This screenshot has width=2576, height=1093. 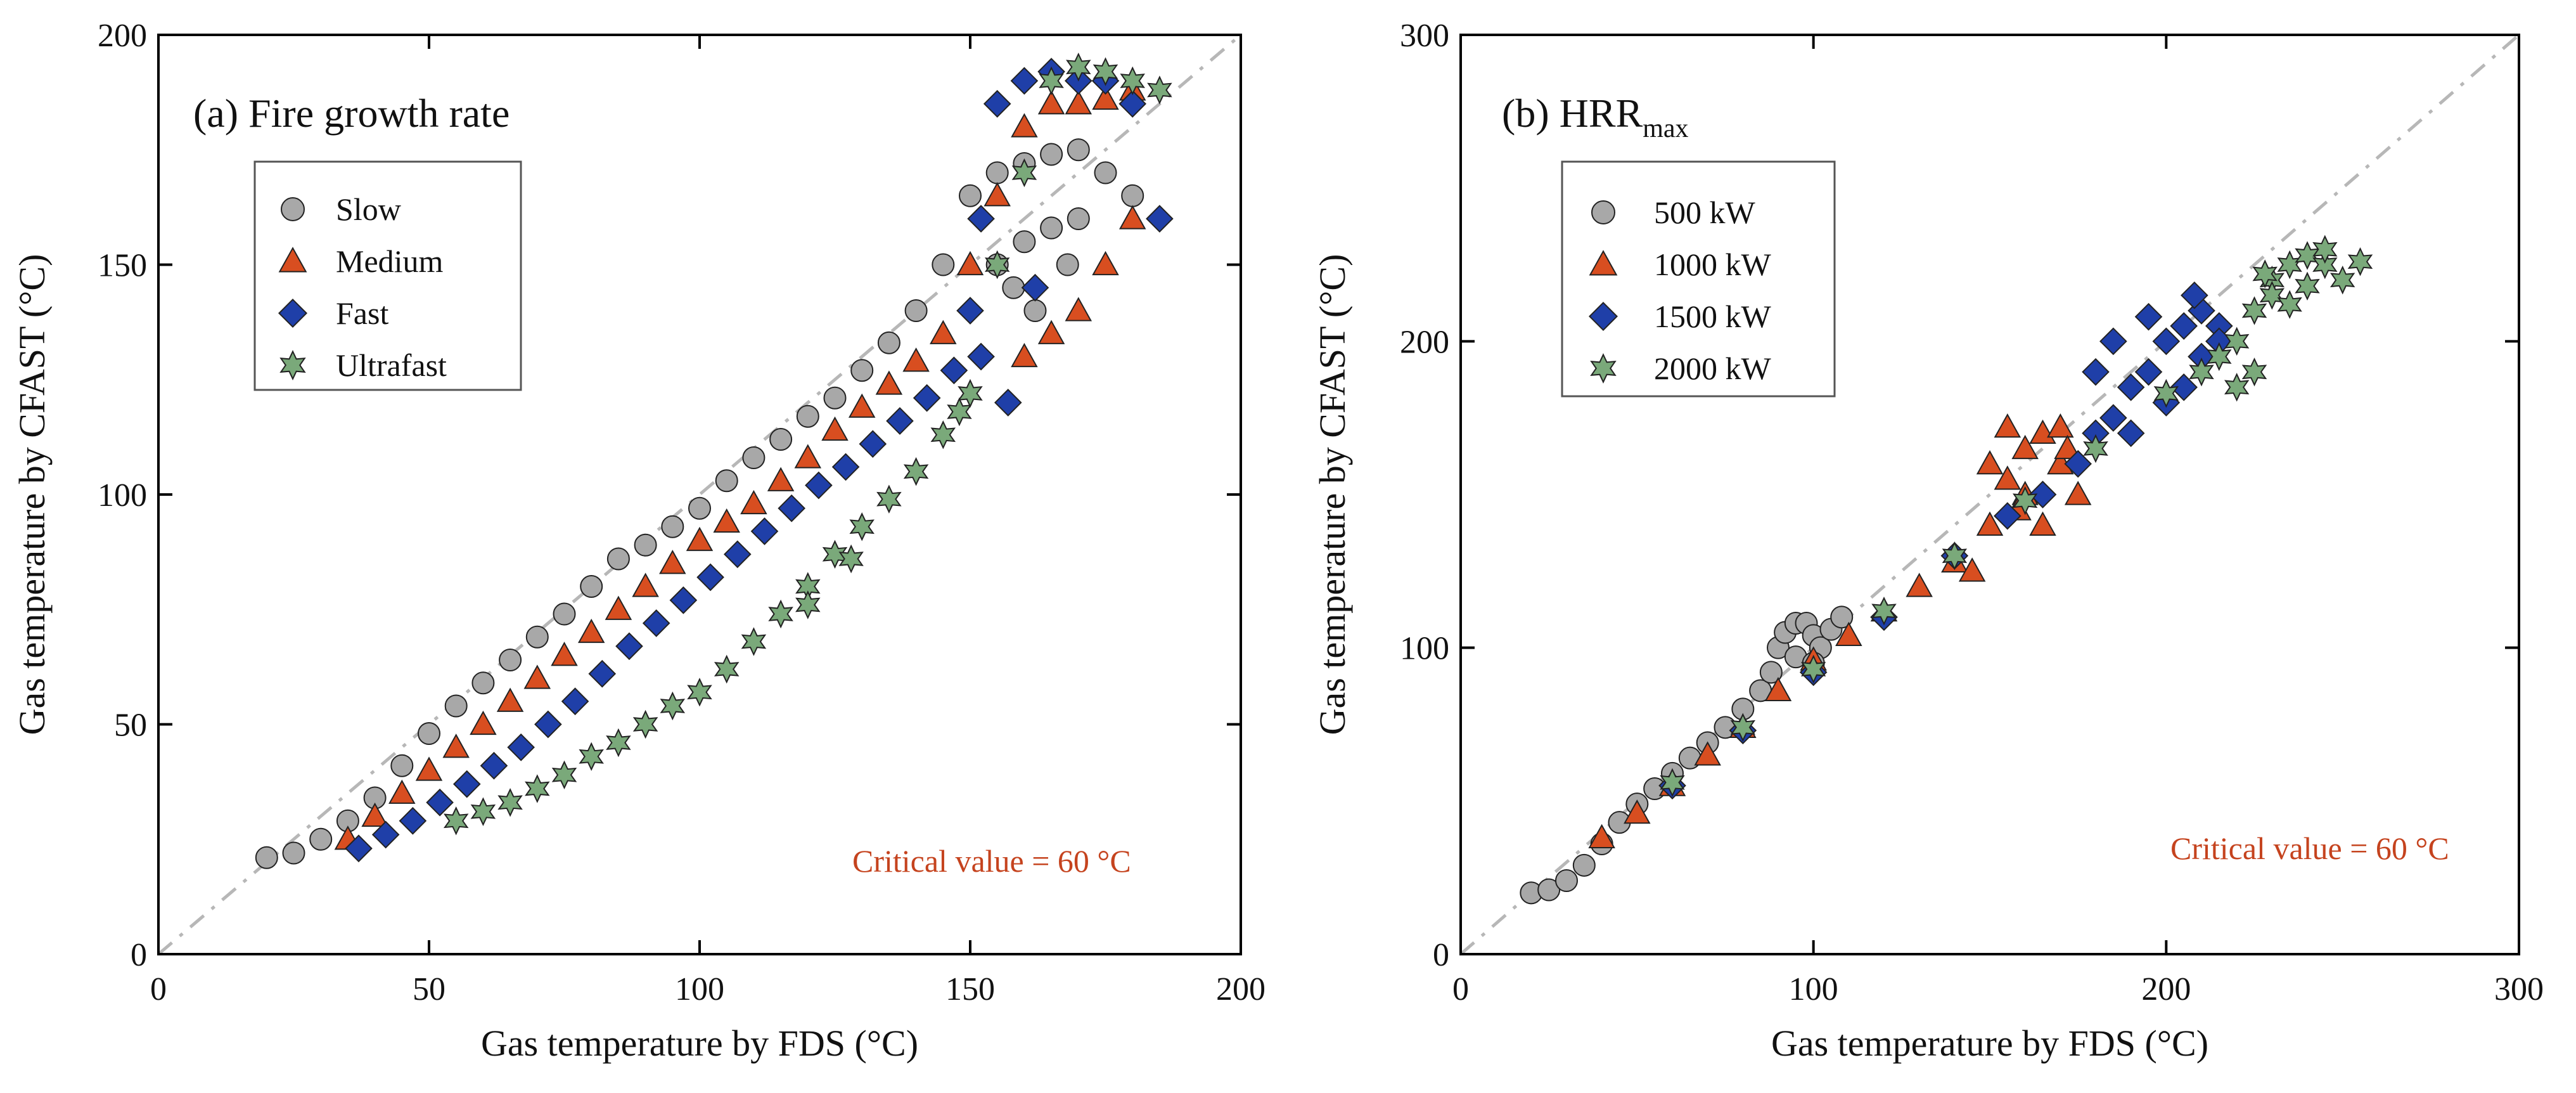 I want to click on panel-b-legend, so click(x=1698, y=279).